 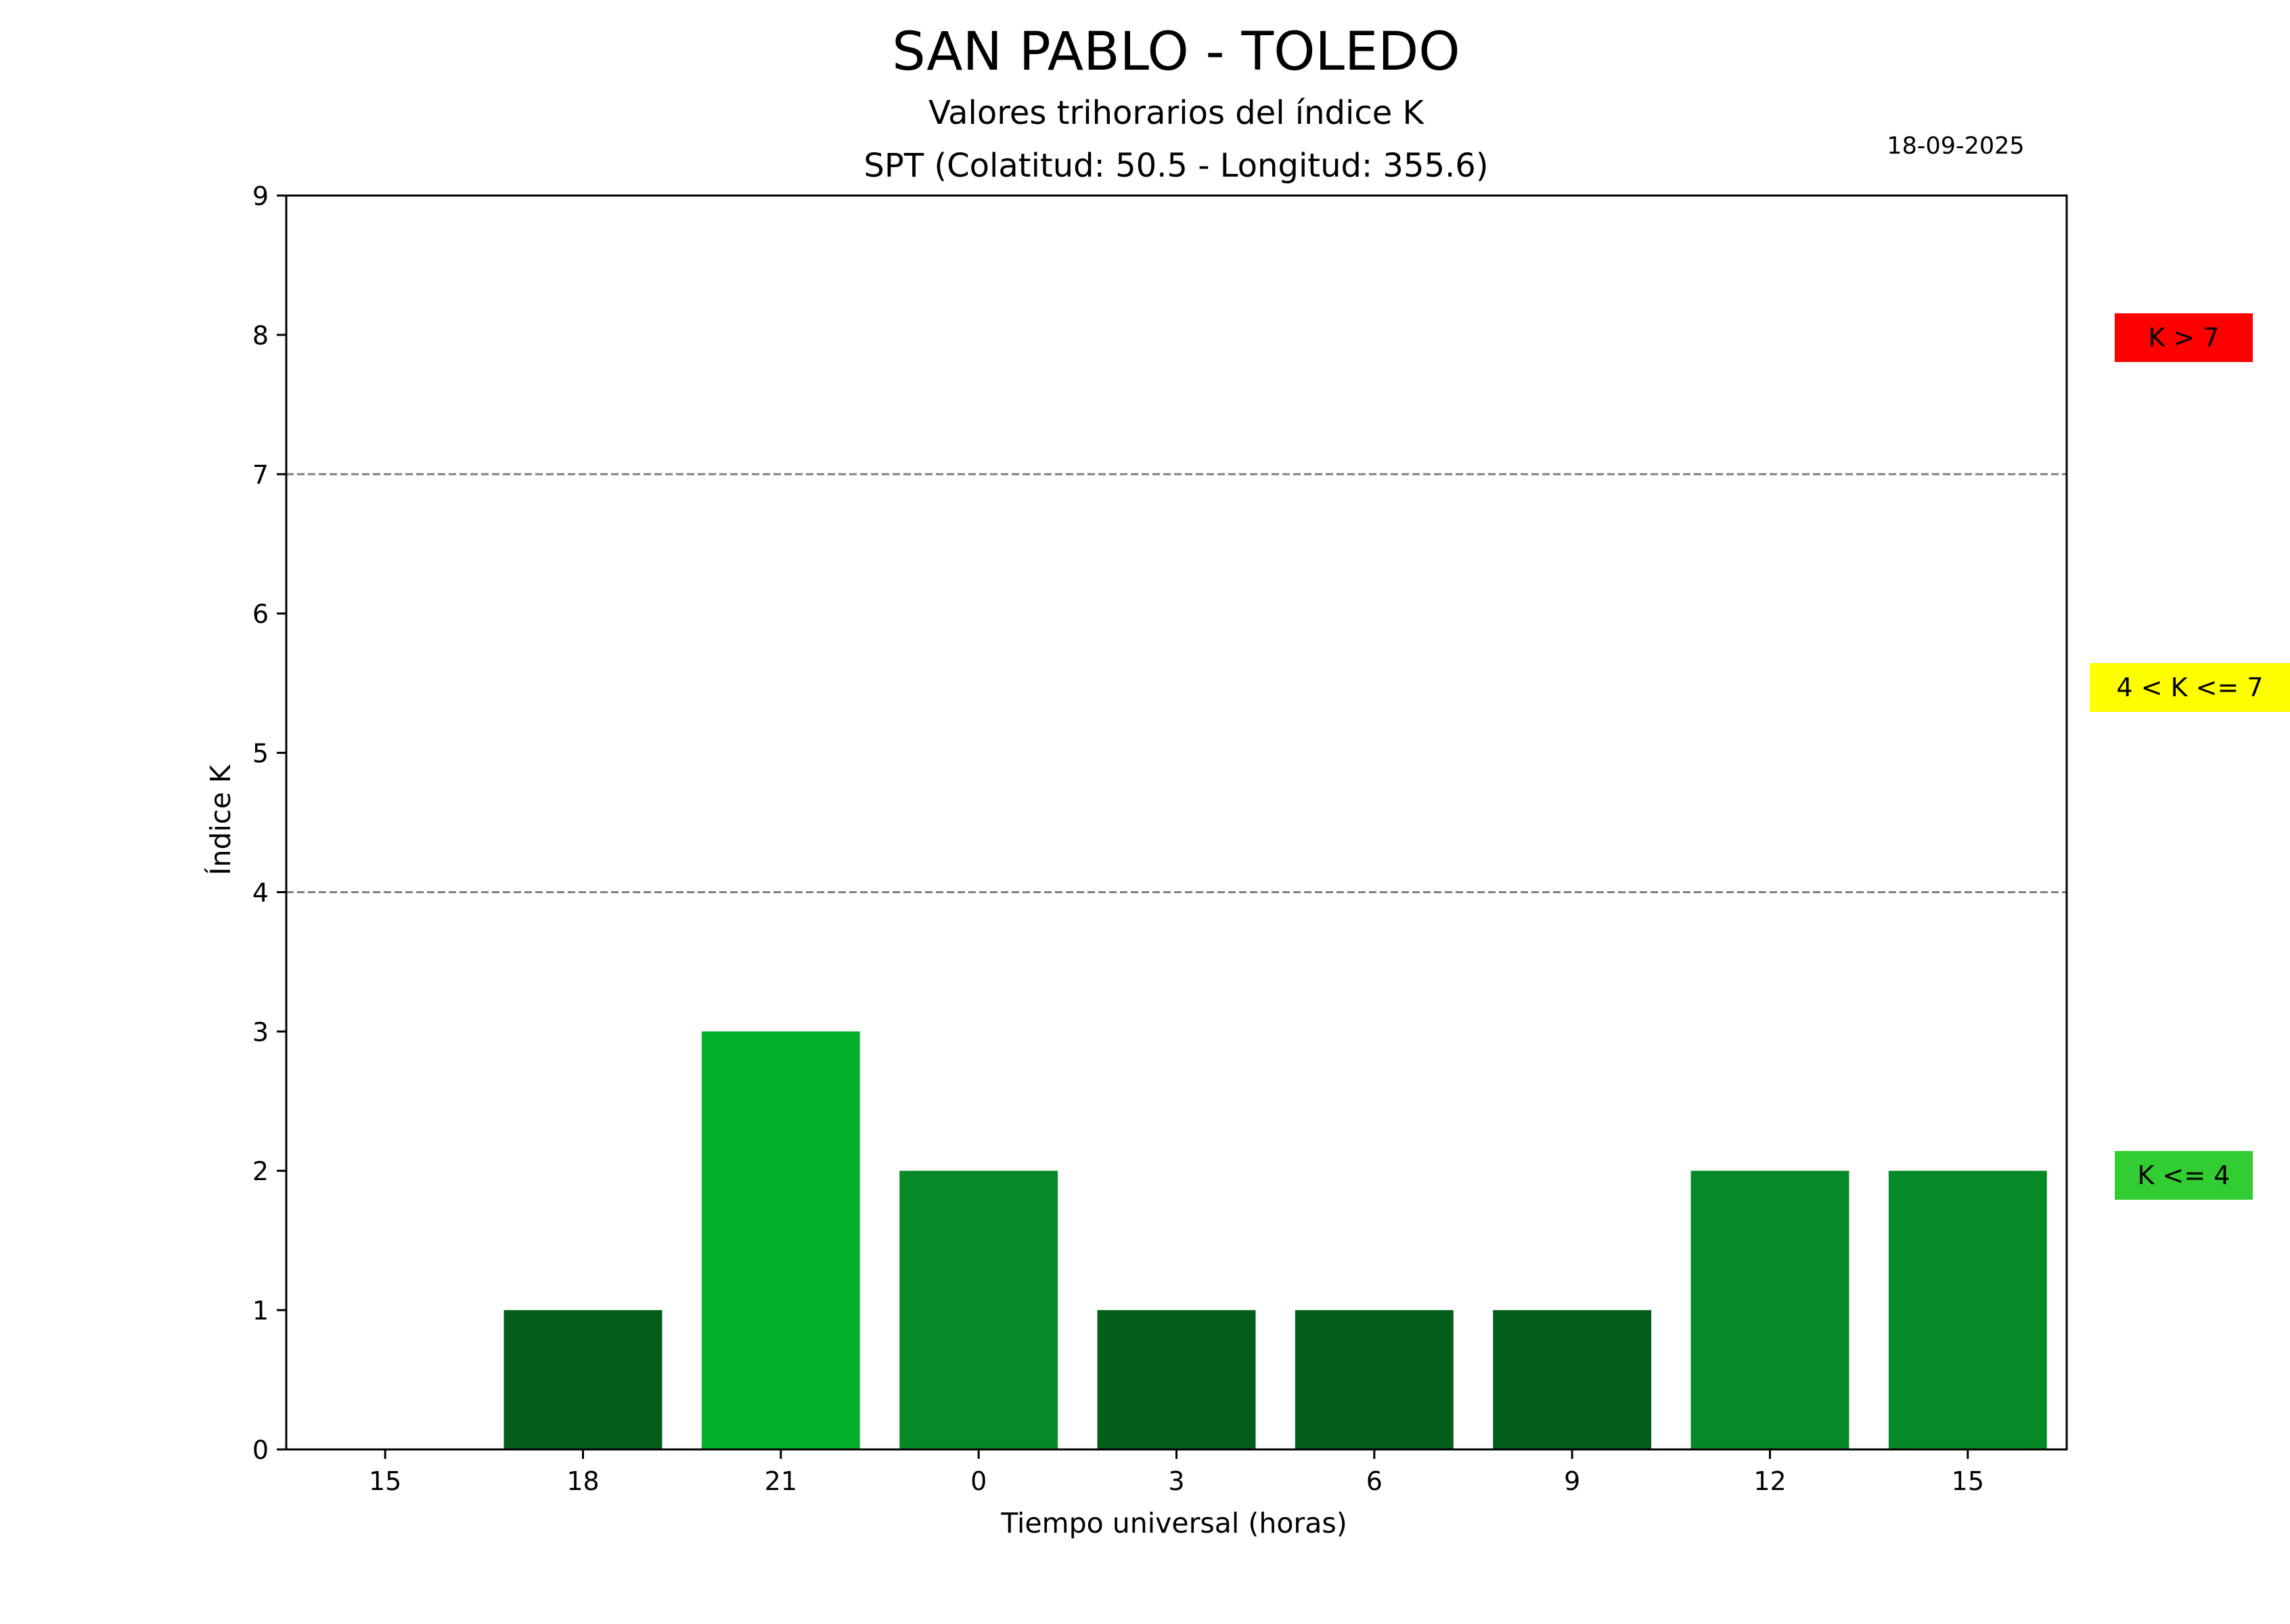 I want to click on y-tick-label-7: 7, so click(x=260, y=475).